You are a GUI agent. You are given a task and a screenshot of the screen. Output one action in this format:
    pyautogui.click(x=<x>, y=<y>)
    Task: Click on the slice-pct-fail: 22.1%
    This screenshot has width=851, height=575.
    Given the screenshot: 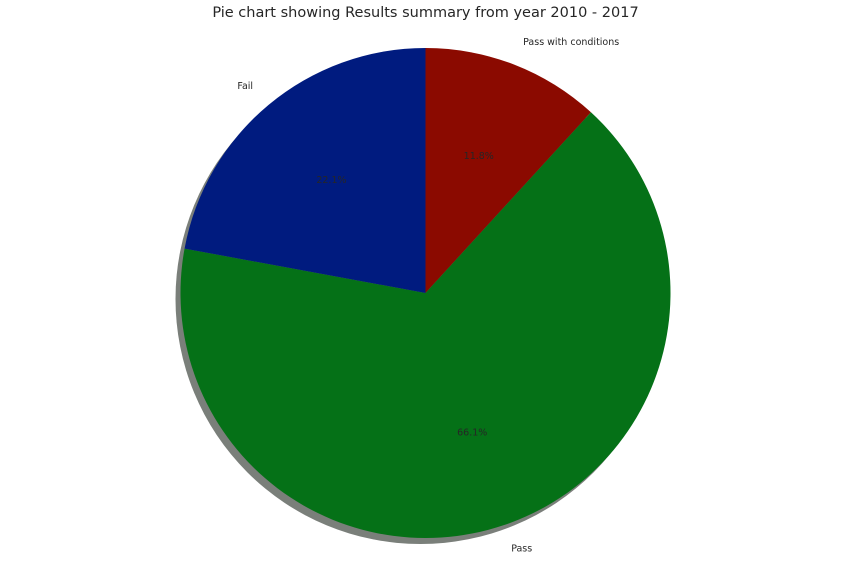 What is the action you would take?
    pyautogui.click(x=331, y=180)
    